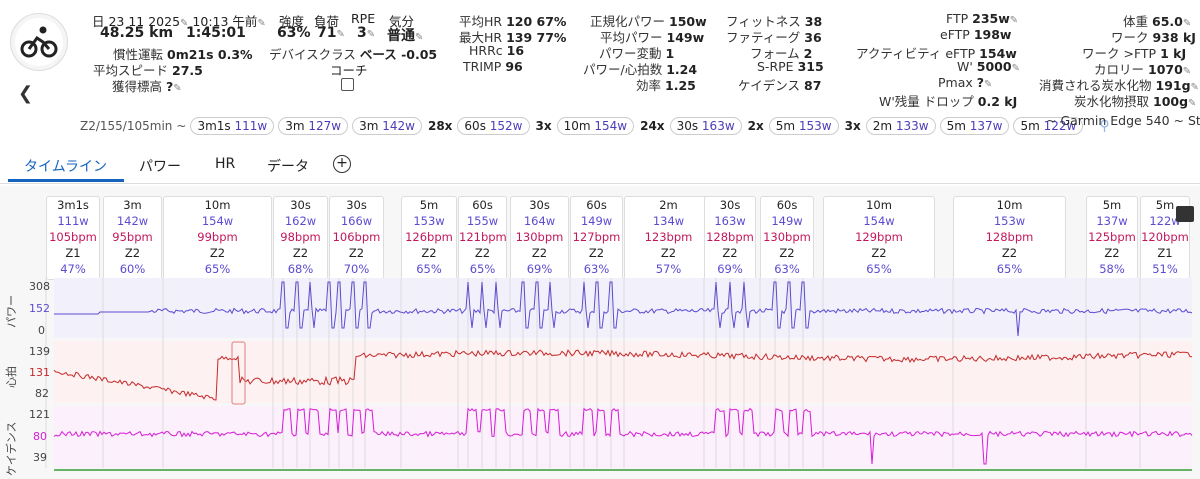 Image resolution: width=1200 pixels, height=479 pixels. I want to click on interval-box: 60s 149w 130bpm Z2 63%, so click(787, 238).